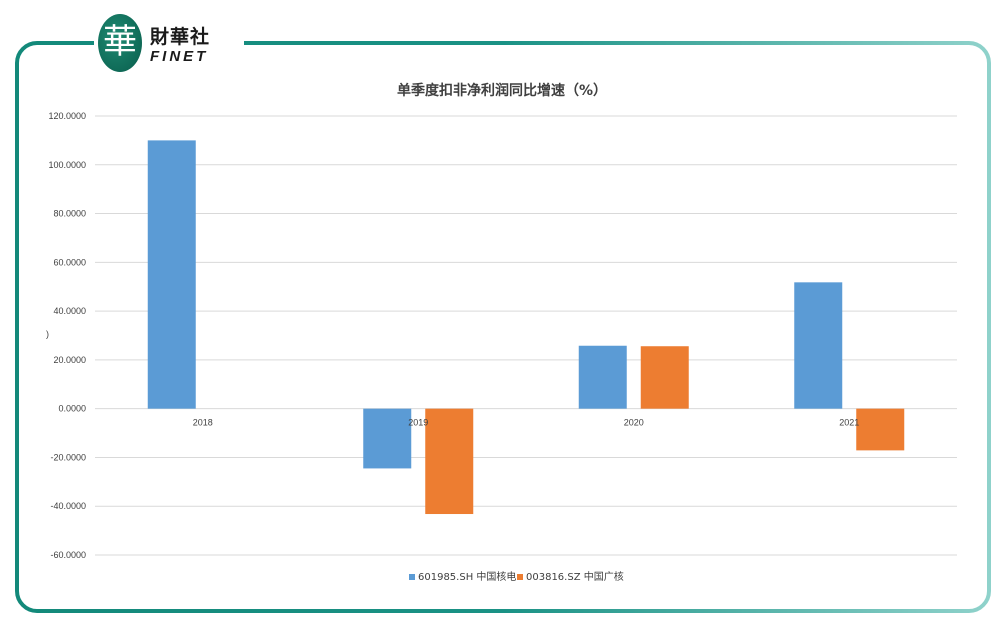 The height and width of the screenshot is (625, 1006). What do you see at coordinates (634, 423) in the screenshot?
I see `x-tick-label: 2020` at bounding box center [634, 423].